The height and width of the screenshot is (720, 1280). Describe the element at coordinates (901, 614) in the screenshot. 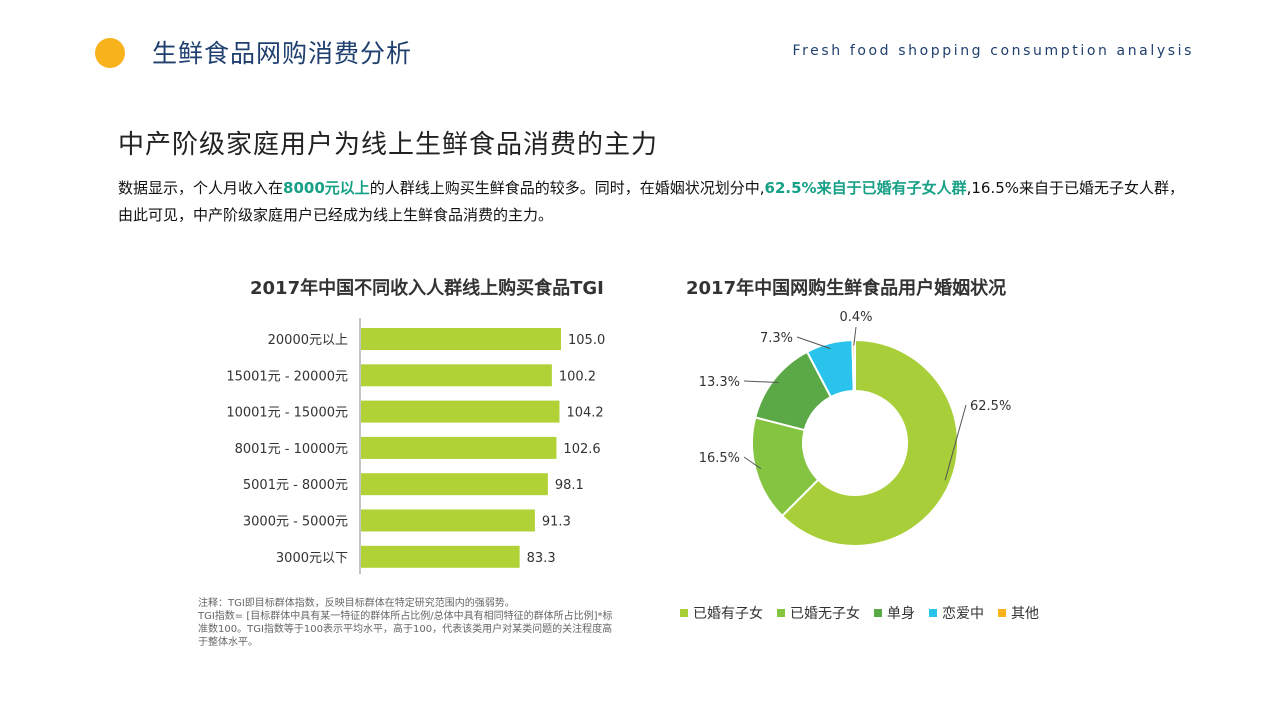

I see `legend-label: 单身` at that location.